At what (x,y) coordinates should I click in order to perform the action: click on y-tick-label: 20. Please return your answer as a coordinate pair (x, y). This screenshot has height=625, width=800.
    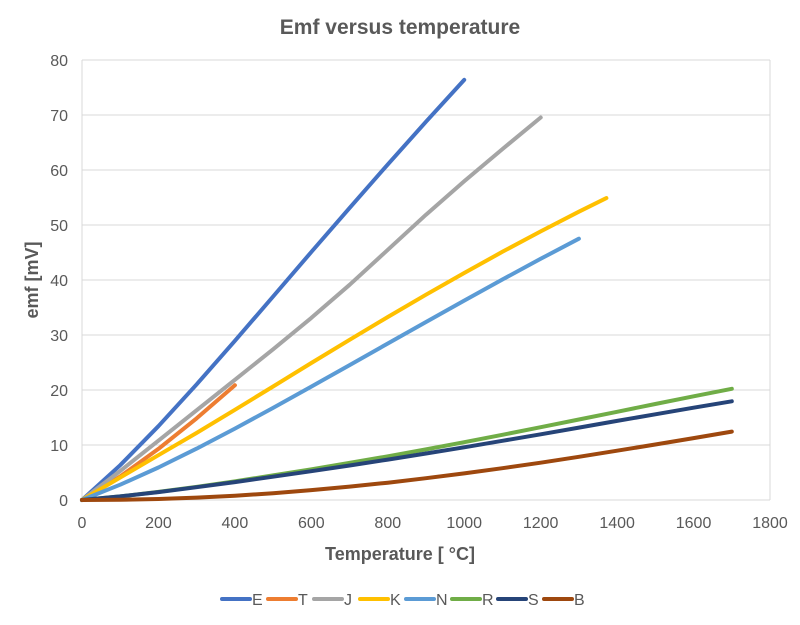
    Looking at the image, I should click on (59, 391).